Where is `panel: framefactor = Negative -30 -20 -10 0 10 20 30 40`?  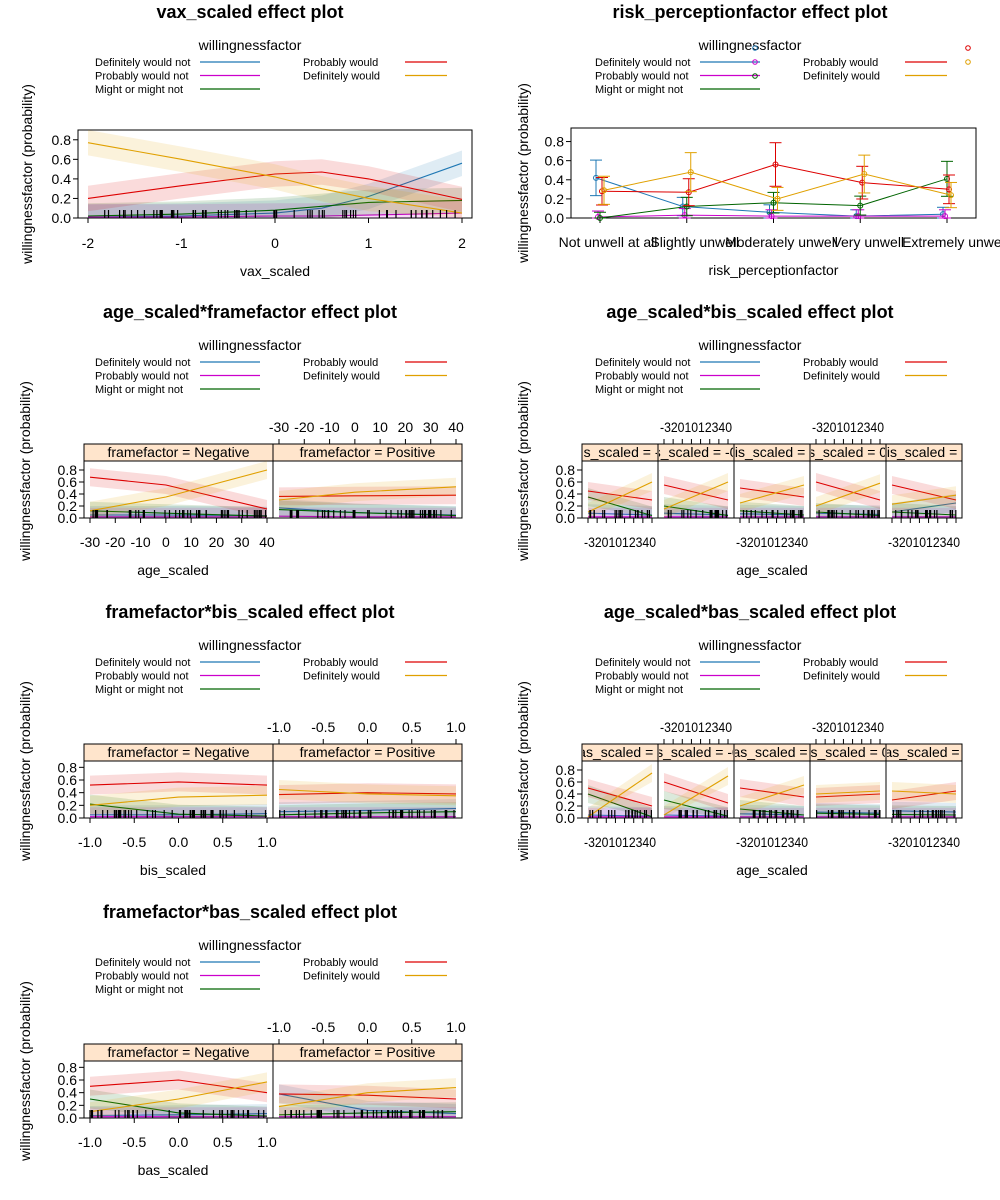 panel: framefactor = Negative -30 -20 -10 0 10 20 30 40 is located at coordinates (177, 496).